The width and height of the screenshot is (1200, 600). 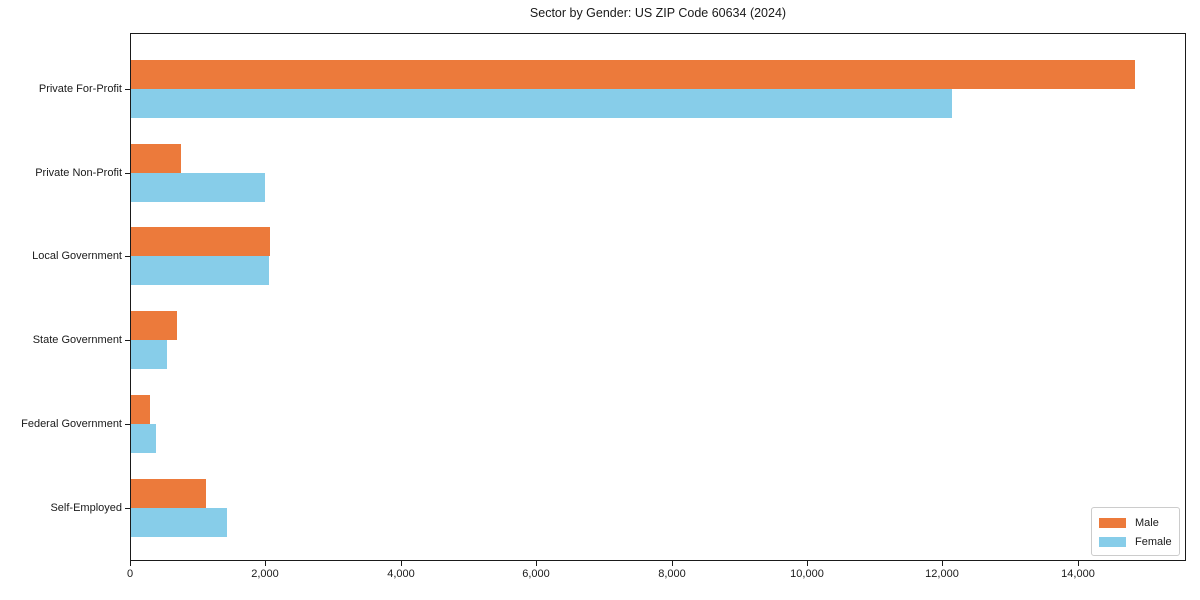 I want to click on legend: Male Female, so click(x=1135, y=531).